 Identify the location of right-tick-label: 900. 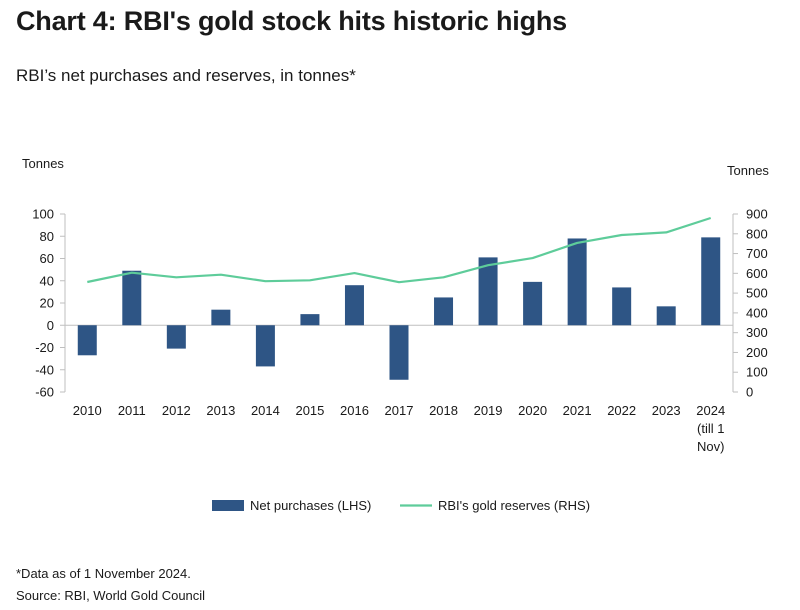
(757, 214).